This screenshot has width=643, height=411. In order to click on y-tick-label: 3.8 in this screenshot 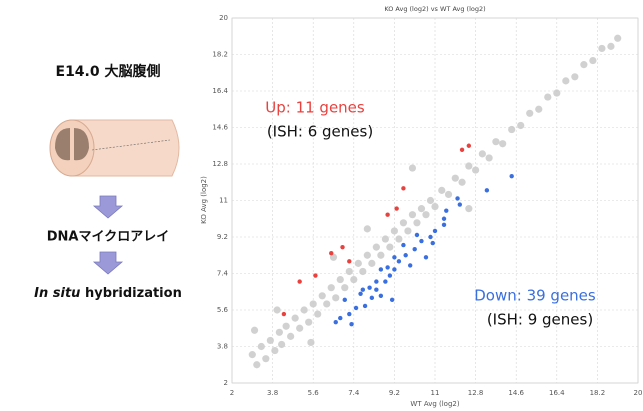, I will do `click(222, 347)`.